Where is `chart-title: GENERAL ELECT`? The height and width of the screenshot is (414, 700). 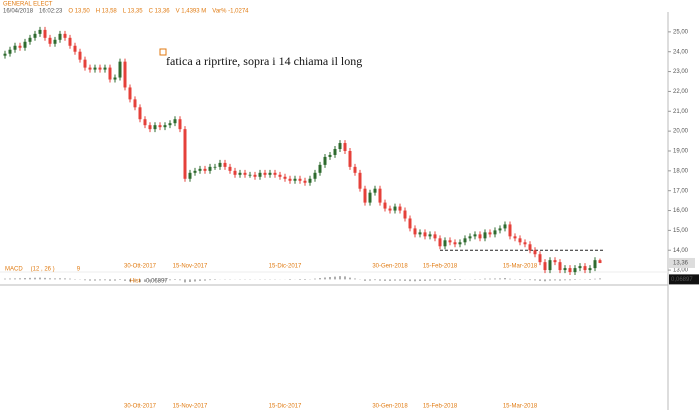
chart-title: GENERAL ELECT is located at coordinates (28, 5).